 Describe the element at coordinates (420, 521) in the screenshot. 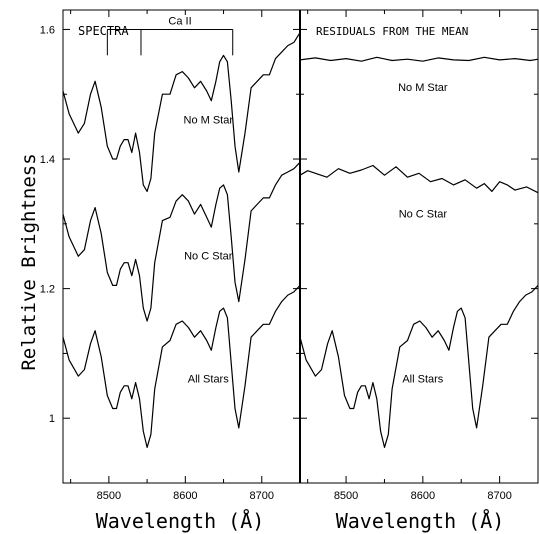

I see `xlabel-wavelength-right: Wavelength (Å)` at that location.